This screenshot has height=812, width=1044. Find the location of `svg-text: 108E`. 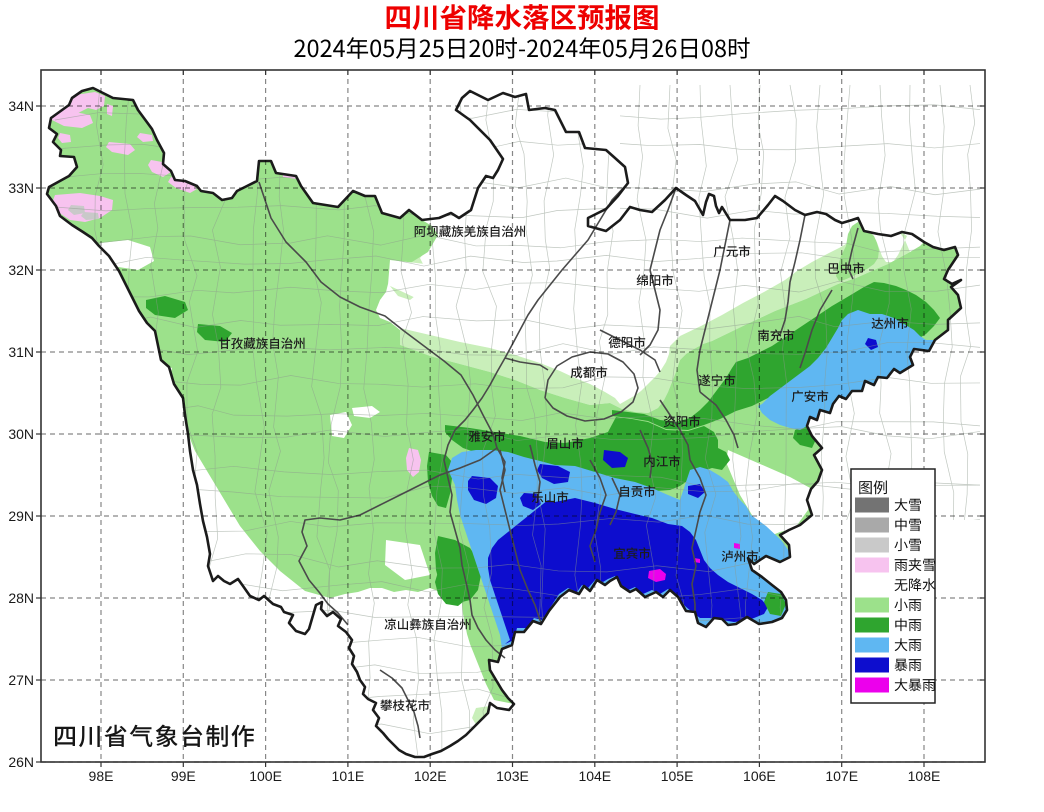

svg-text: 108E is located at coordinates (924, 776).